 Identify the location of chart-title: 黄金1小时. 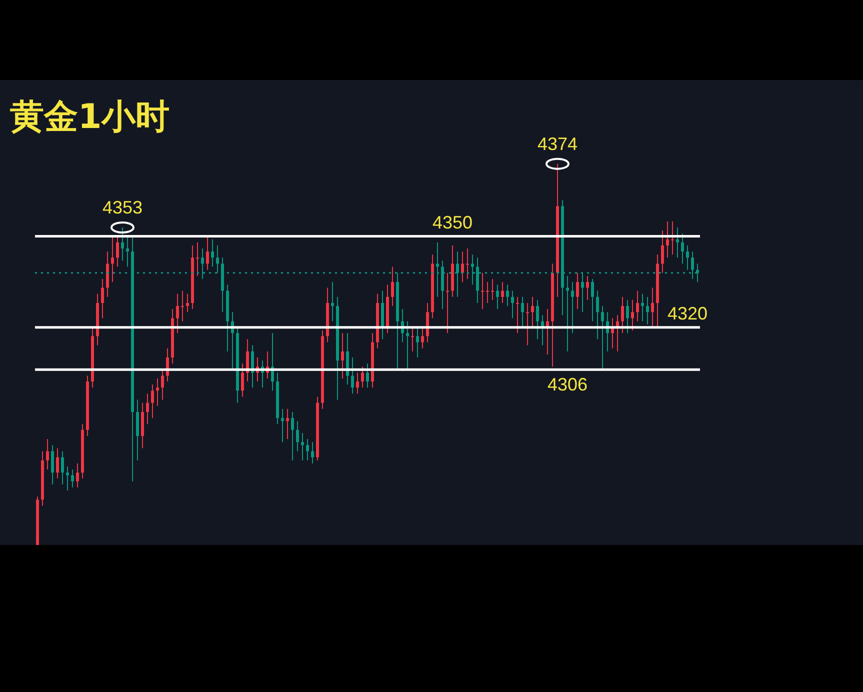
(90, 117).